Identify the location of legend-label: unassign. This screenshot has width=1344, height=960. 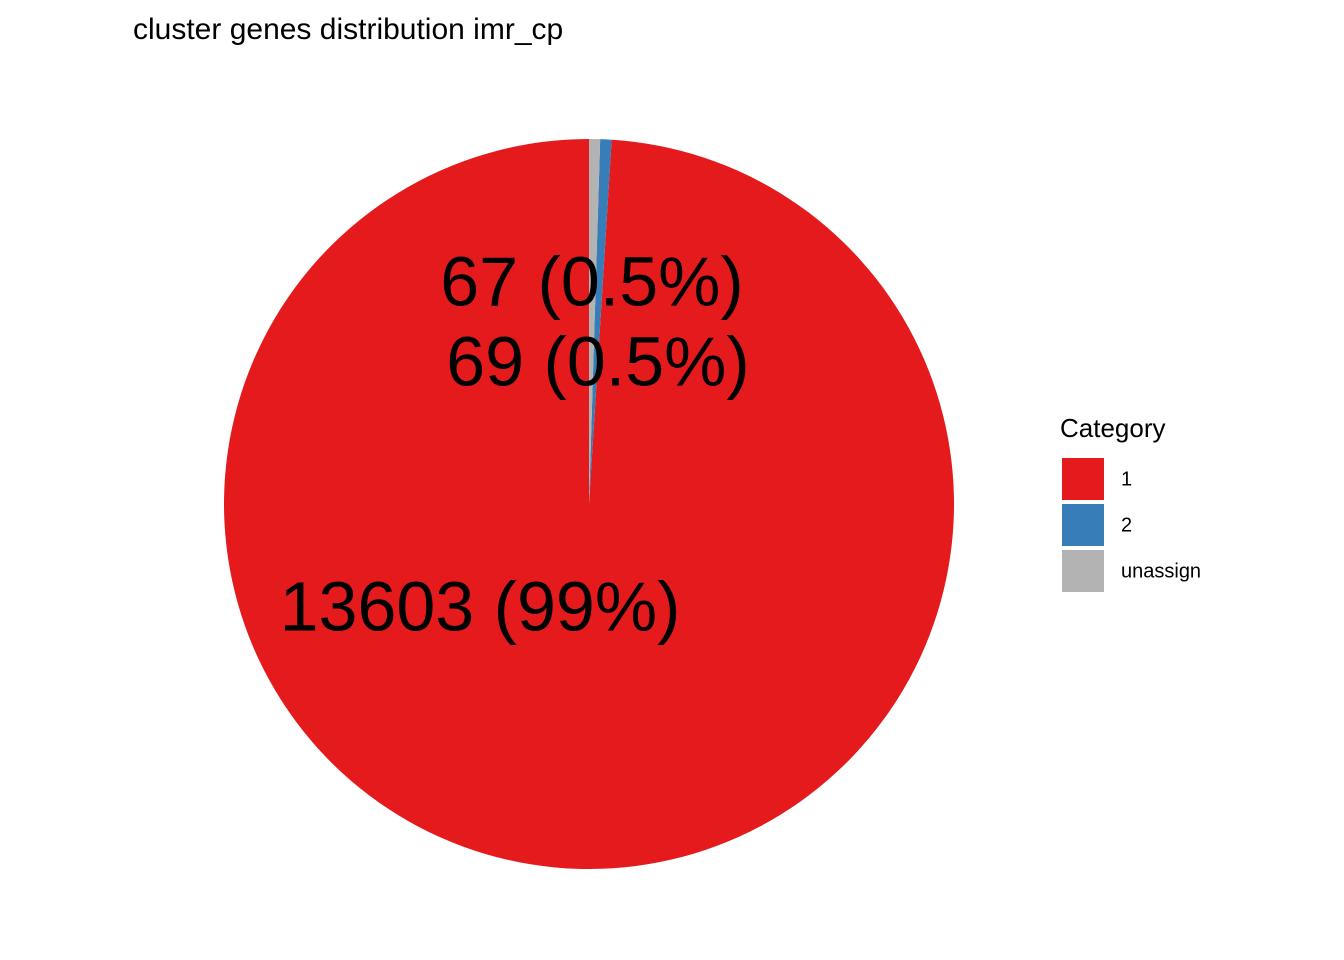
(1161, 571).